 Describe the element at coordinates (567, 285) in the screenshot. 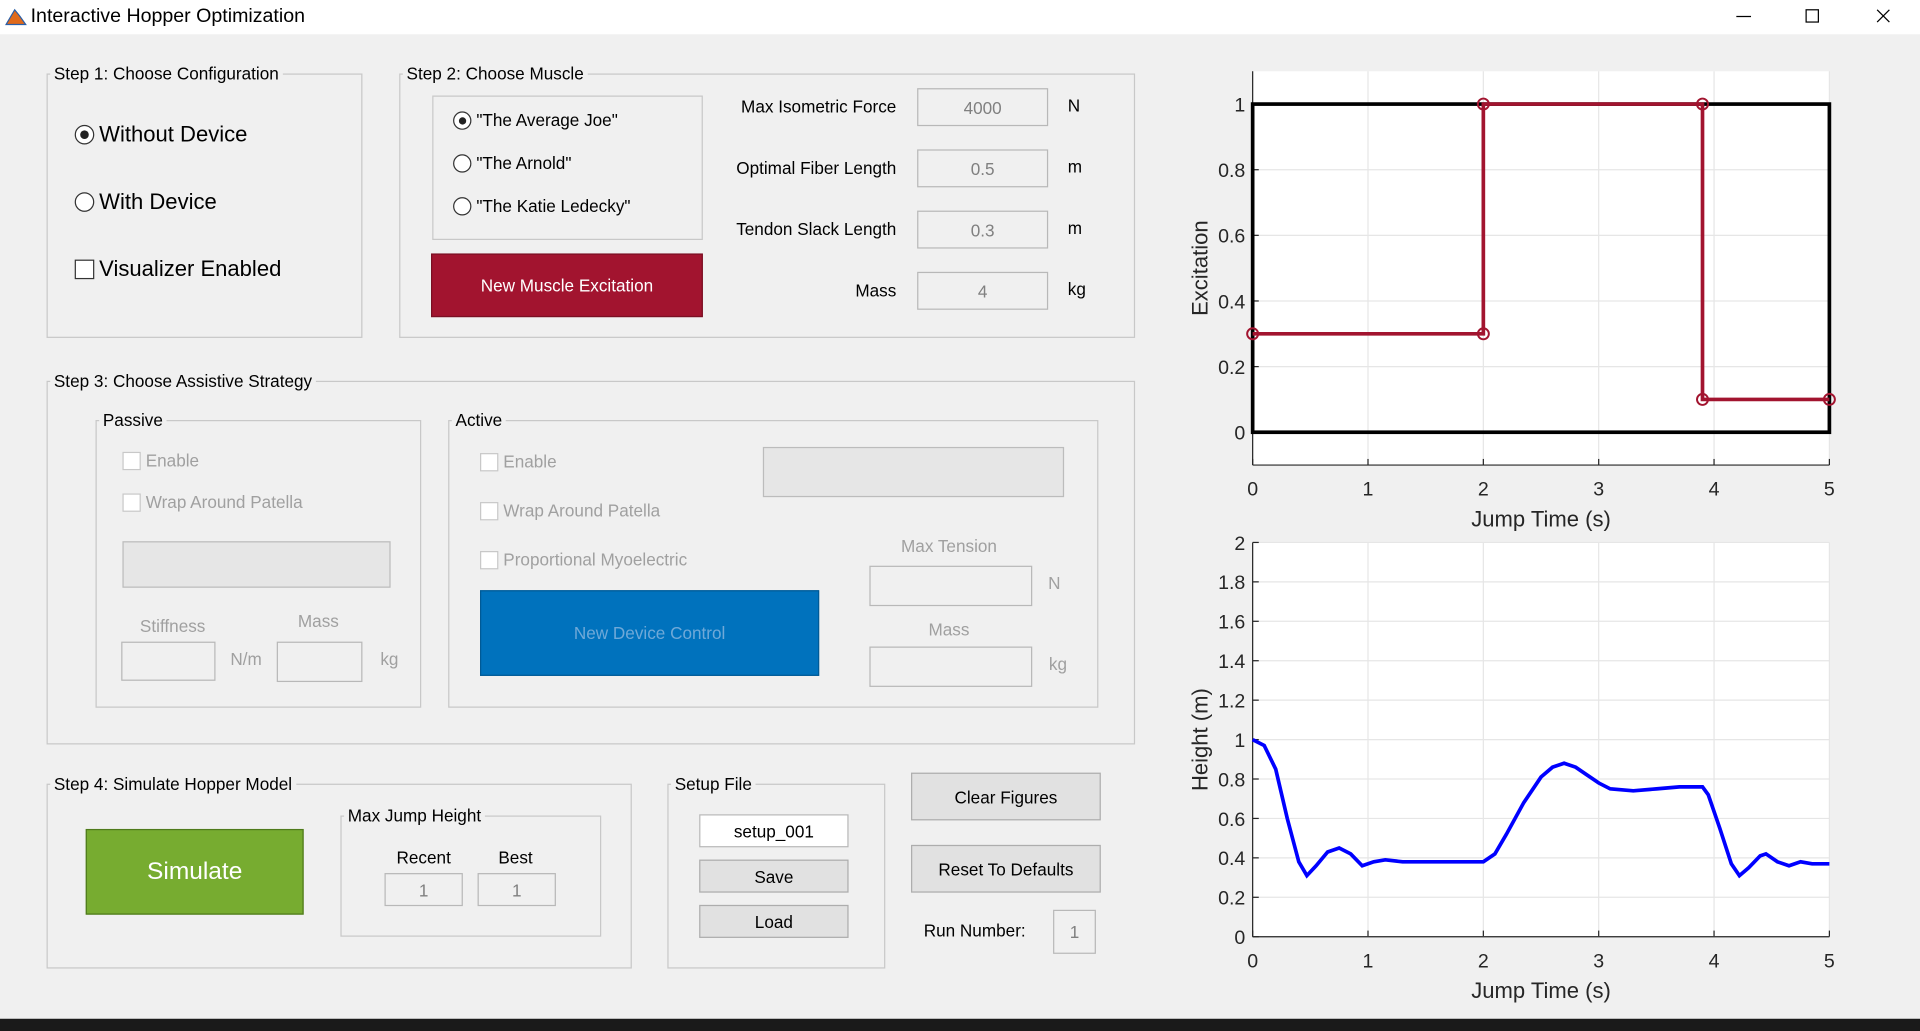

I see `excitation-button: New Muscle Excitation` at that location.